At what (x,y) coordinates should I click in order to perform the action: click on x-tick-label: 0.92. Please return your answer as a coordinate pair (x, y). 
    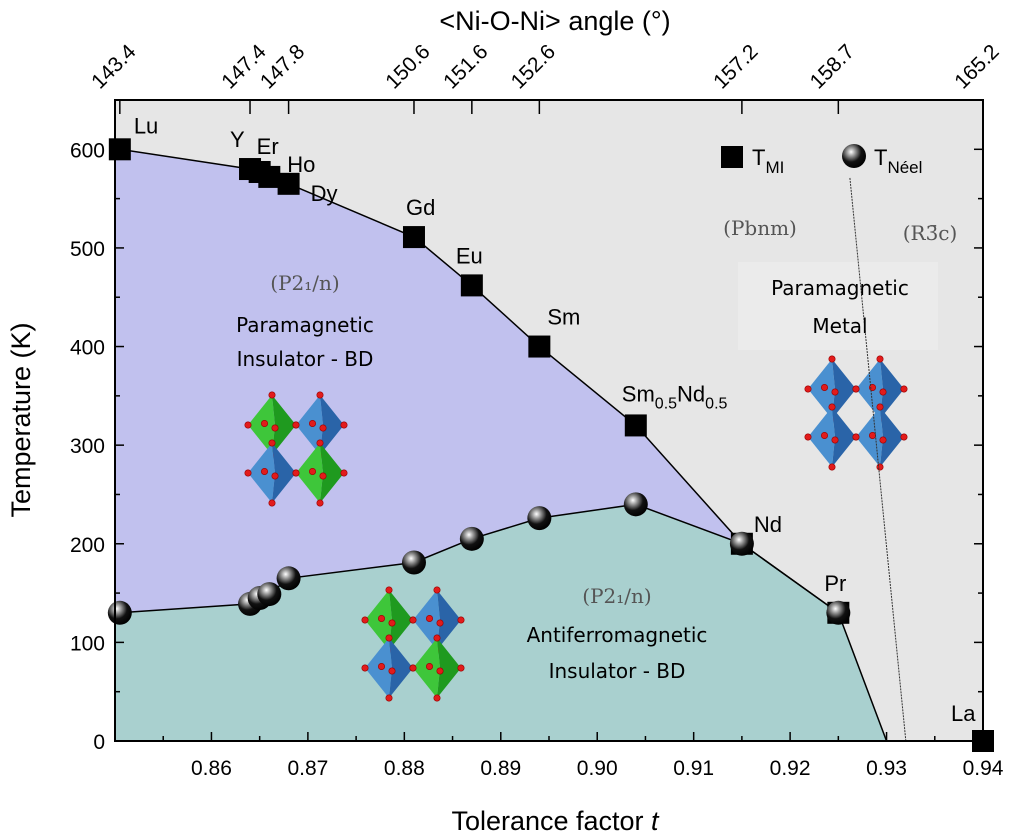
    Looking at the image, I should click on (790, 768).